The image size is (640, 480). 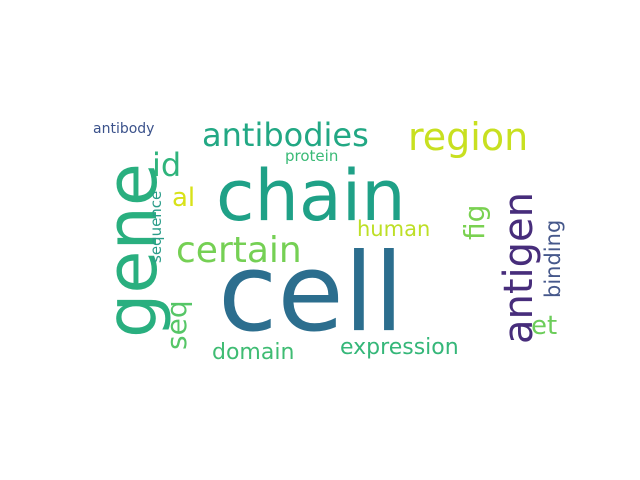 I want to click on word-certain: certain, so click(x=239, y=250).